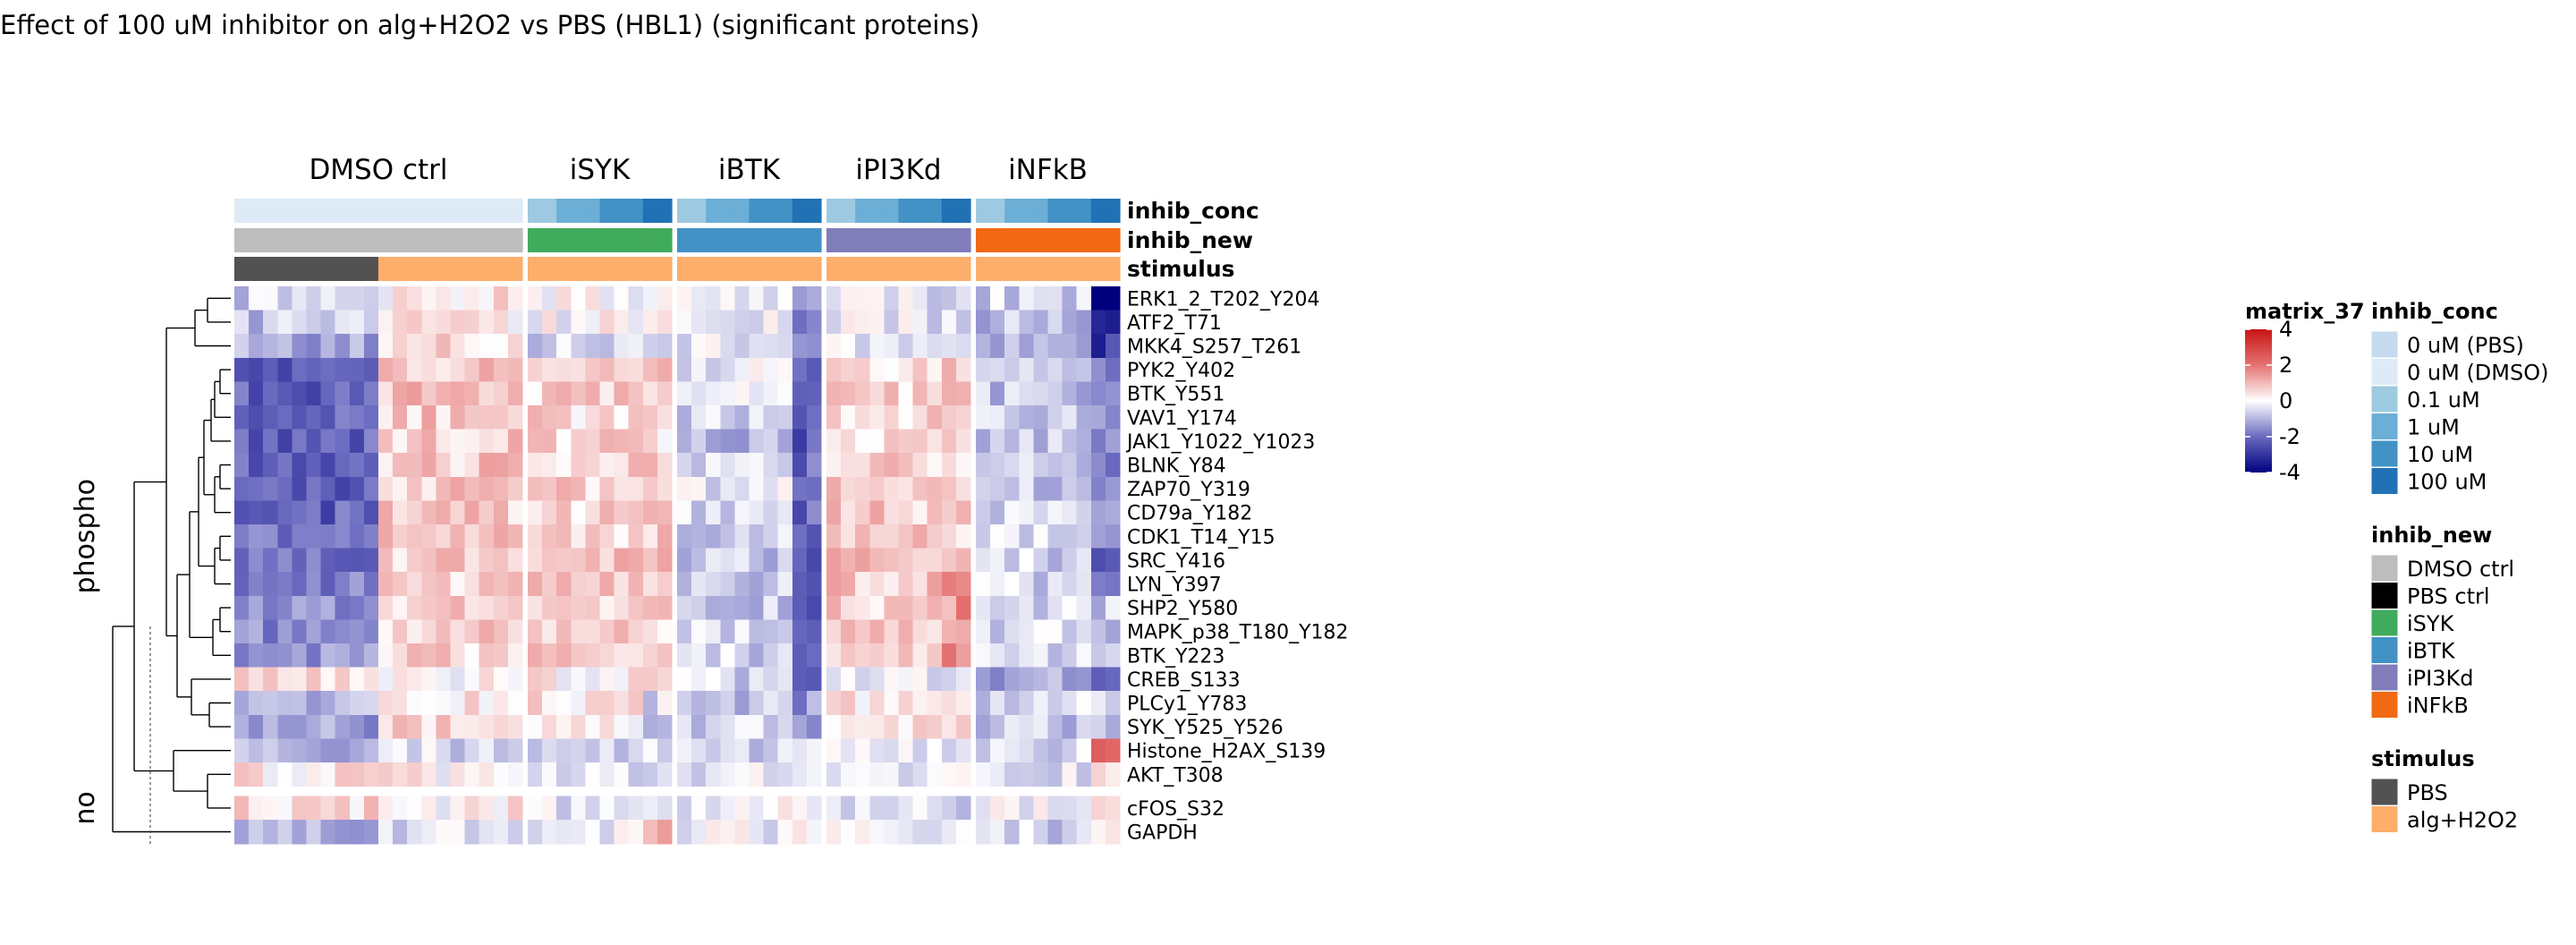  What do you see at coordinates (2384, 677) in the screenshot?
I see `legend-swatch` at bounding box center [2384, 677].